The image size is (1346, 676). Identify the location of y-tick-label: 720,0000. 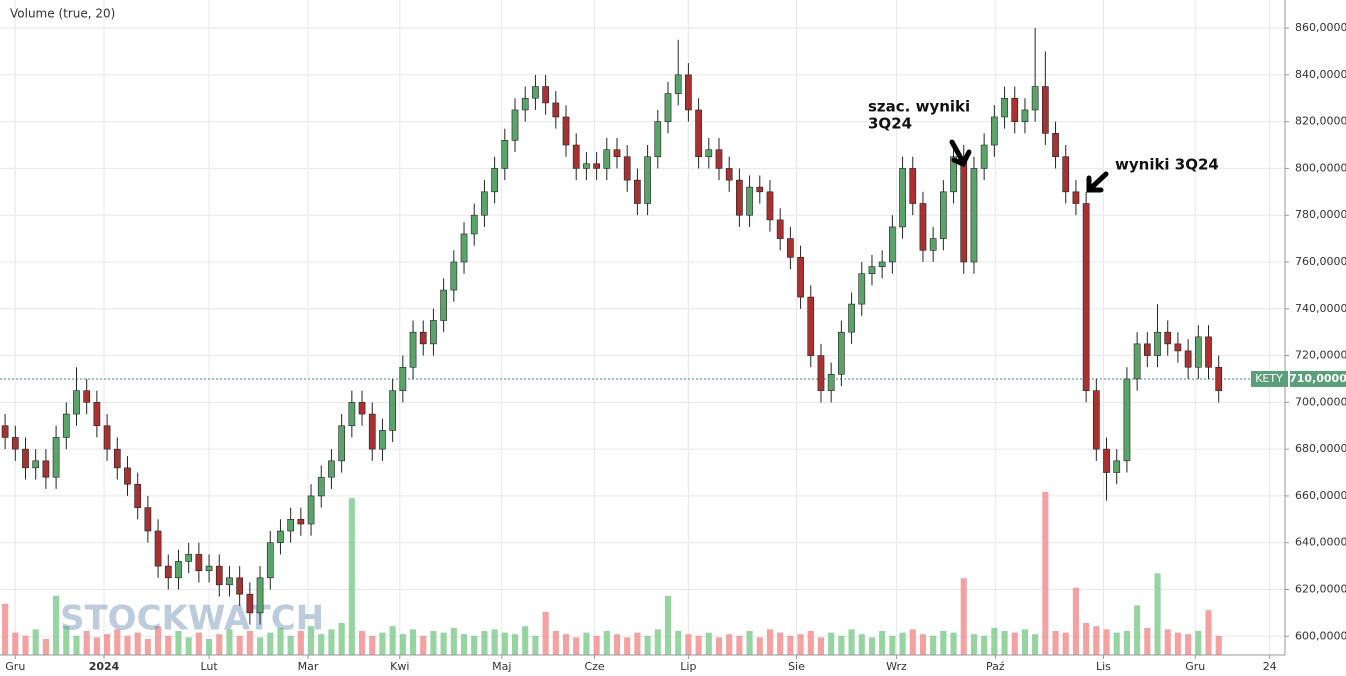
(1320, 355).